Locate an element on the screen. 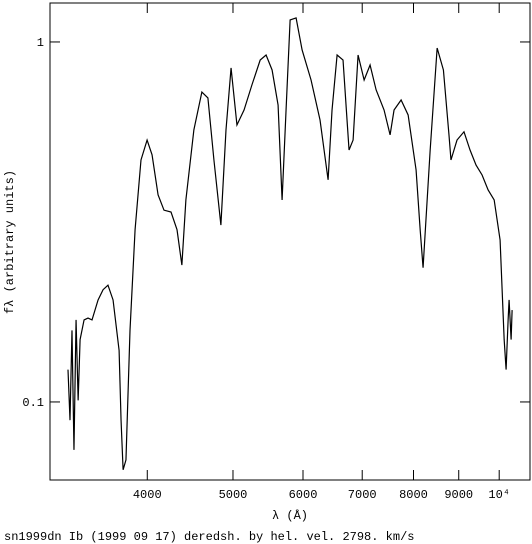 The width and height of the screenshot is (532, 544). y-tick-label: 1 is located at coordinates (40, 43).